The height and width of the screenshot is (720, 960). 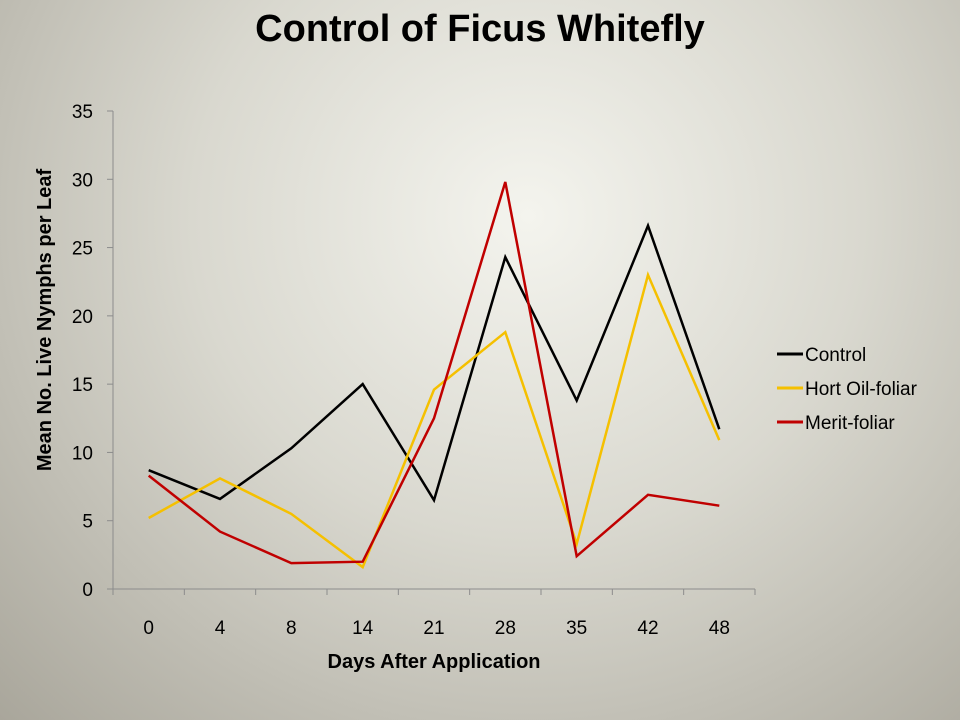 I want to click on x-tick-label: 35, so click(x=576, y=628).